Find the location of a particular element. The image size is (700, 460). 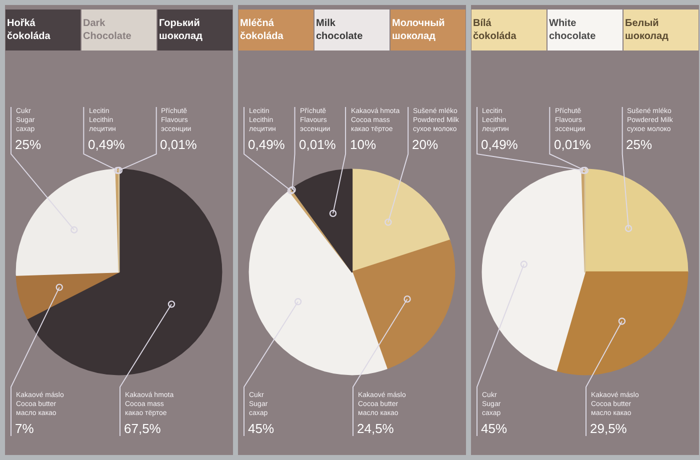

data-label: 67,5% is located at coordinates (143, 428).